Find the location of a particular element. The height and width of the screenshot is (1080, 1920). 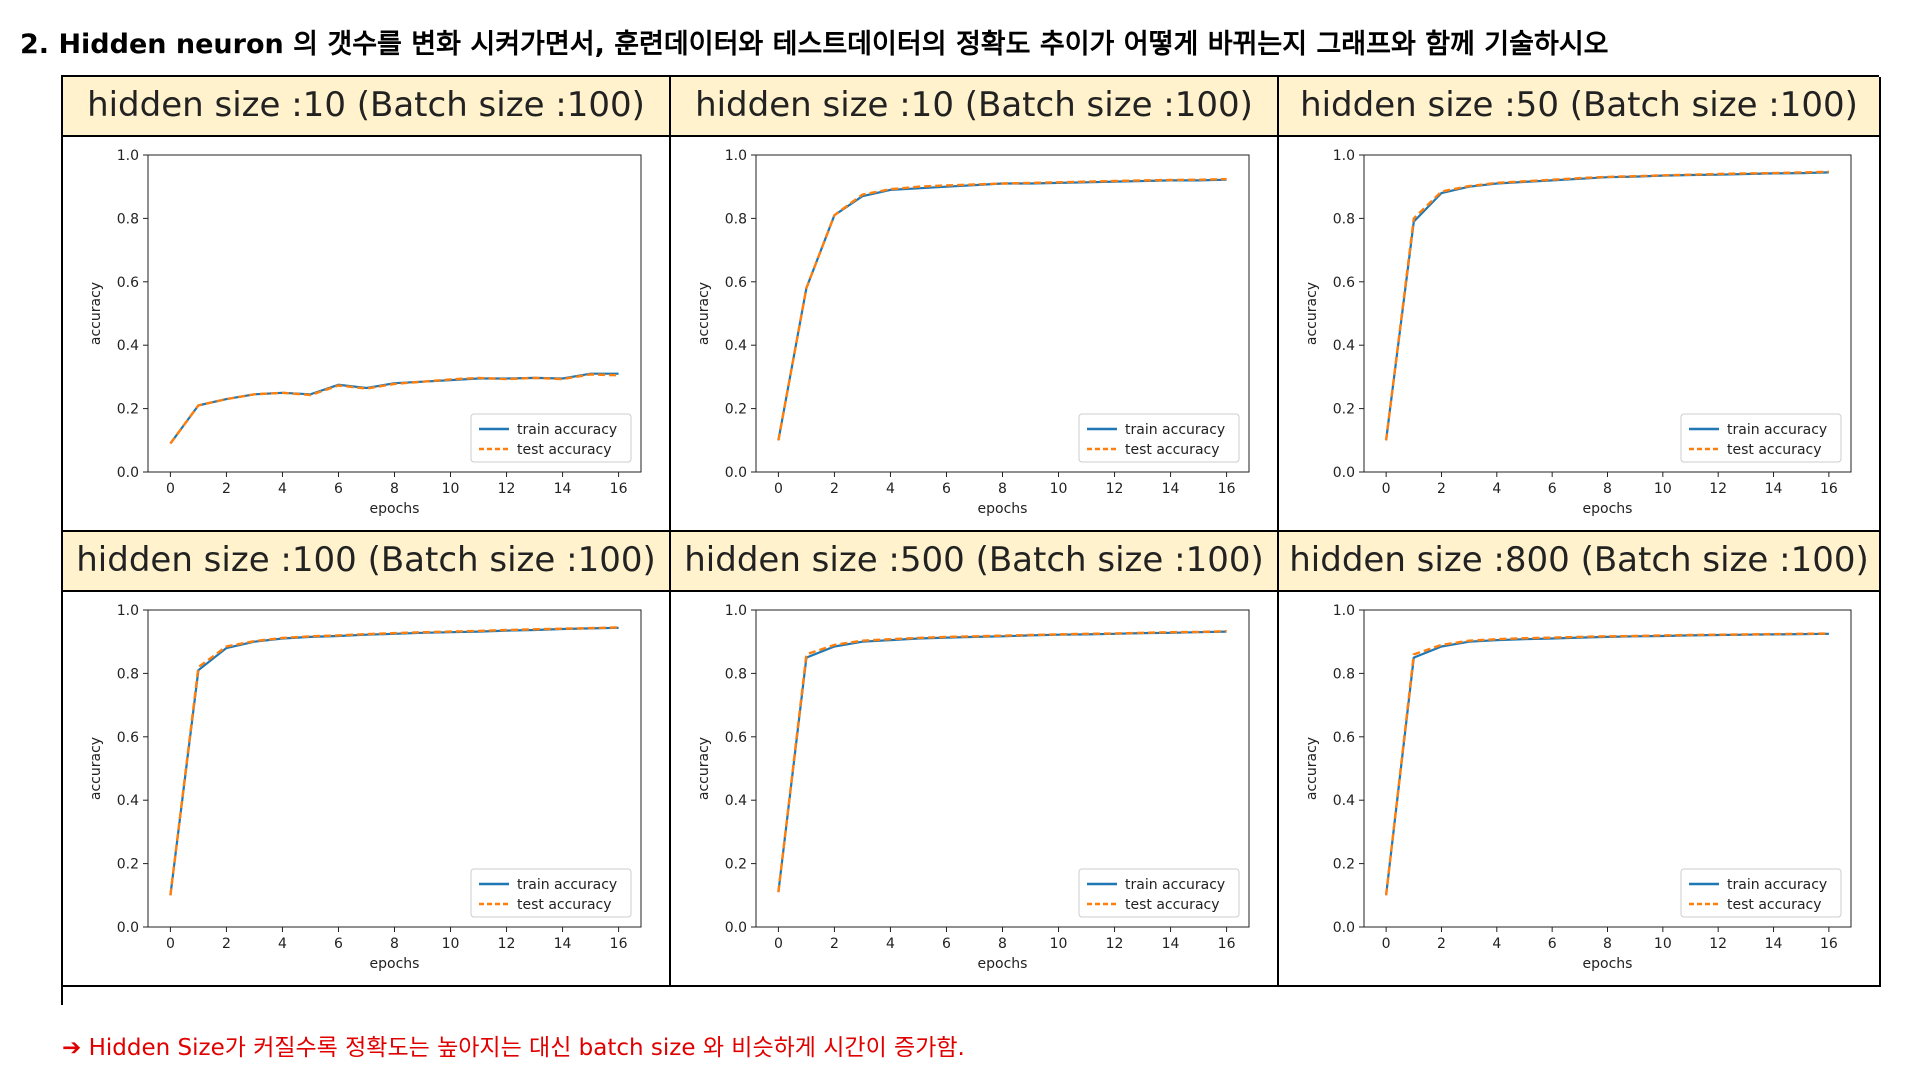

chart-title-1: hidden size :10 (Batch size :100) is located at coordinates (975, 107).